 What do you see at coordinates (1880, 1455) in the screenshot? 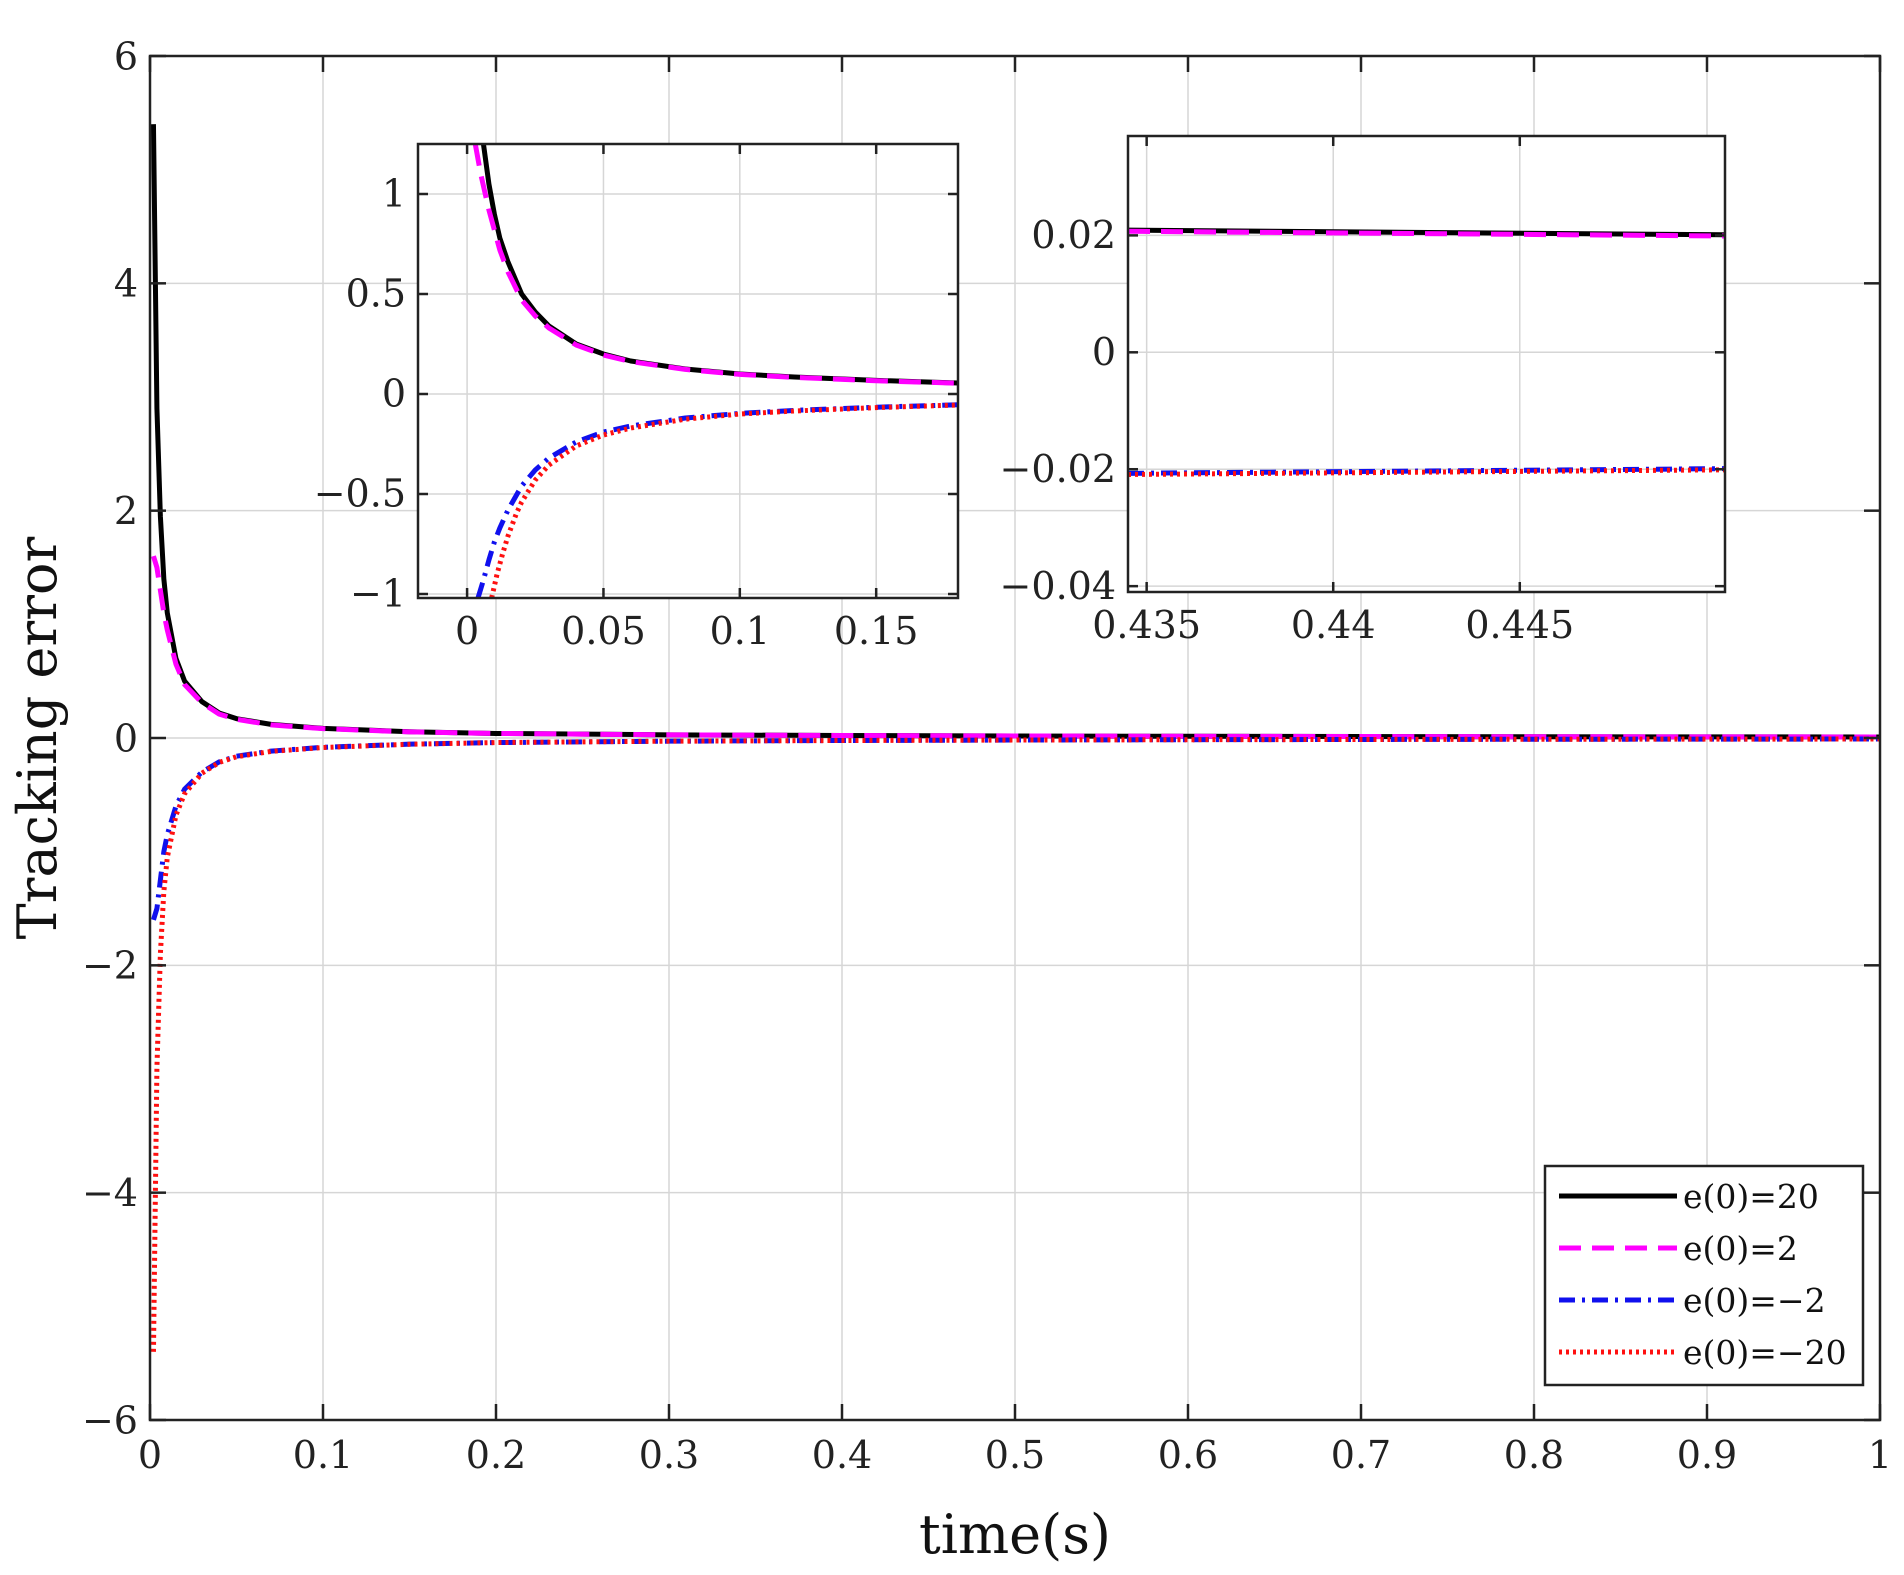
I see `x-tick-label: 1` at bounding box center [1880, 1455].